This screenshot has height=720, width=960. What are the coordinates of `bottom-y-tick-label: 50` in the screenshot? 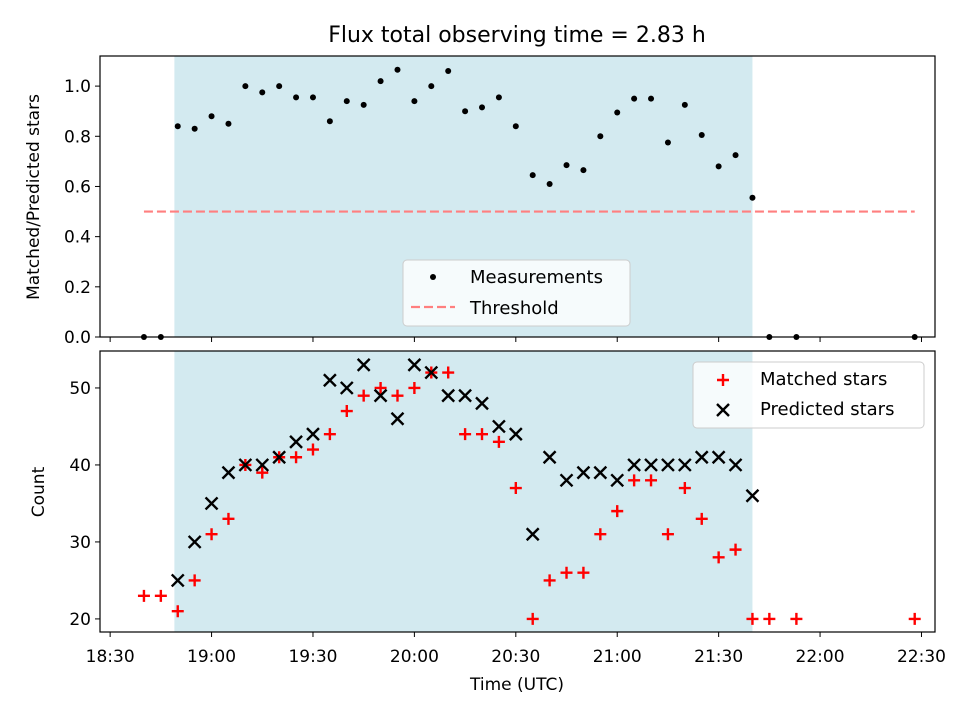 It's located at (80, 389).